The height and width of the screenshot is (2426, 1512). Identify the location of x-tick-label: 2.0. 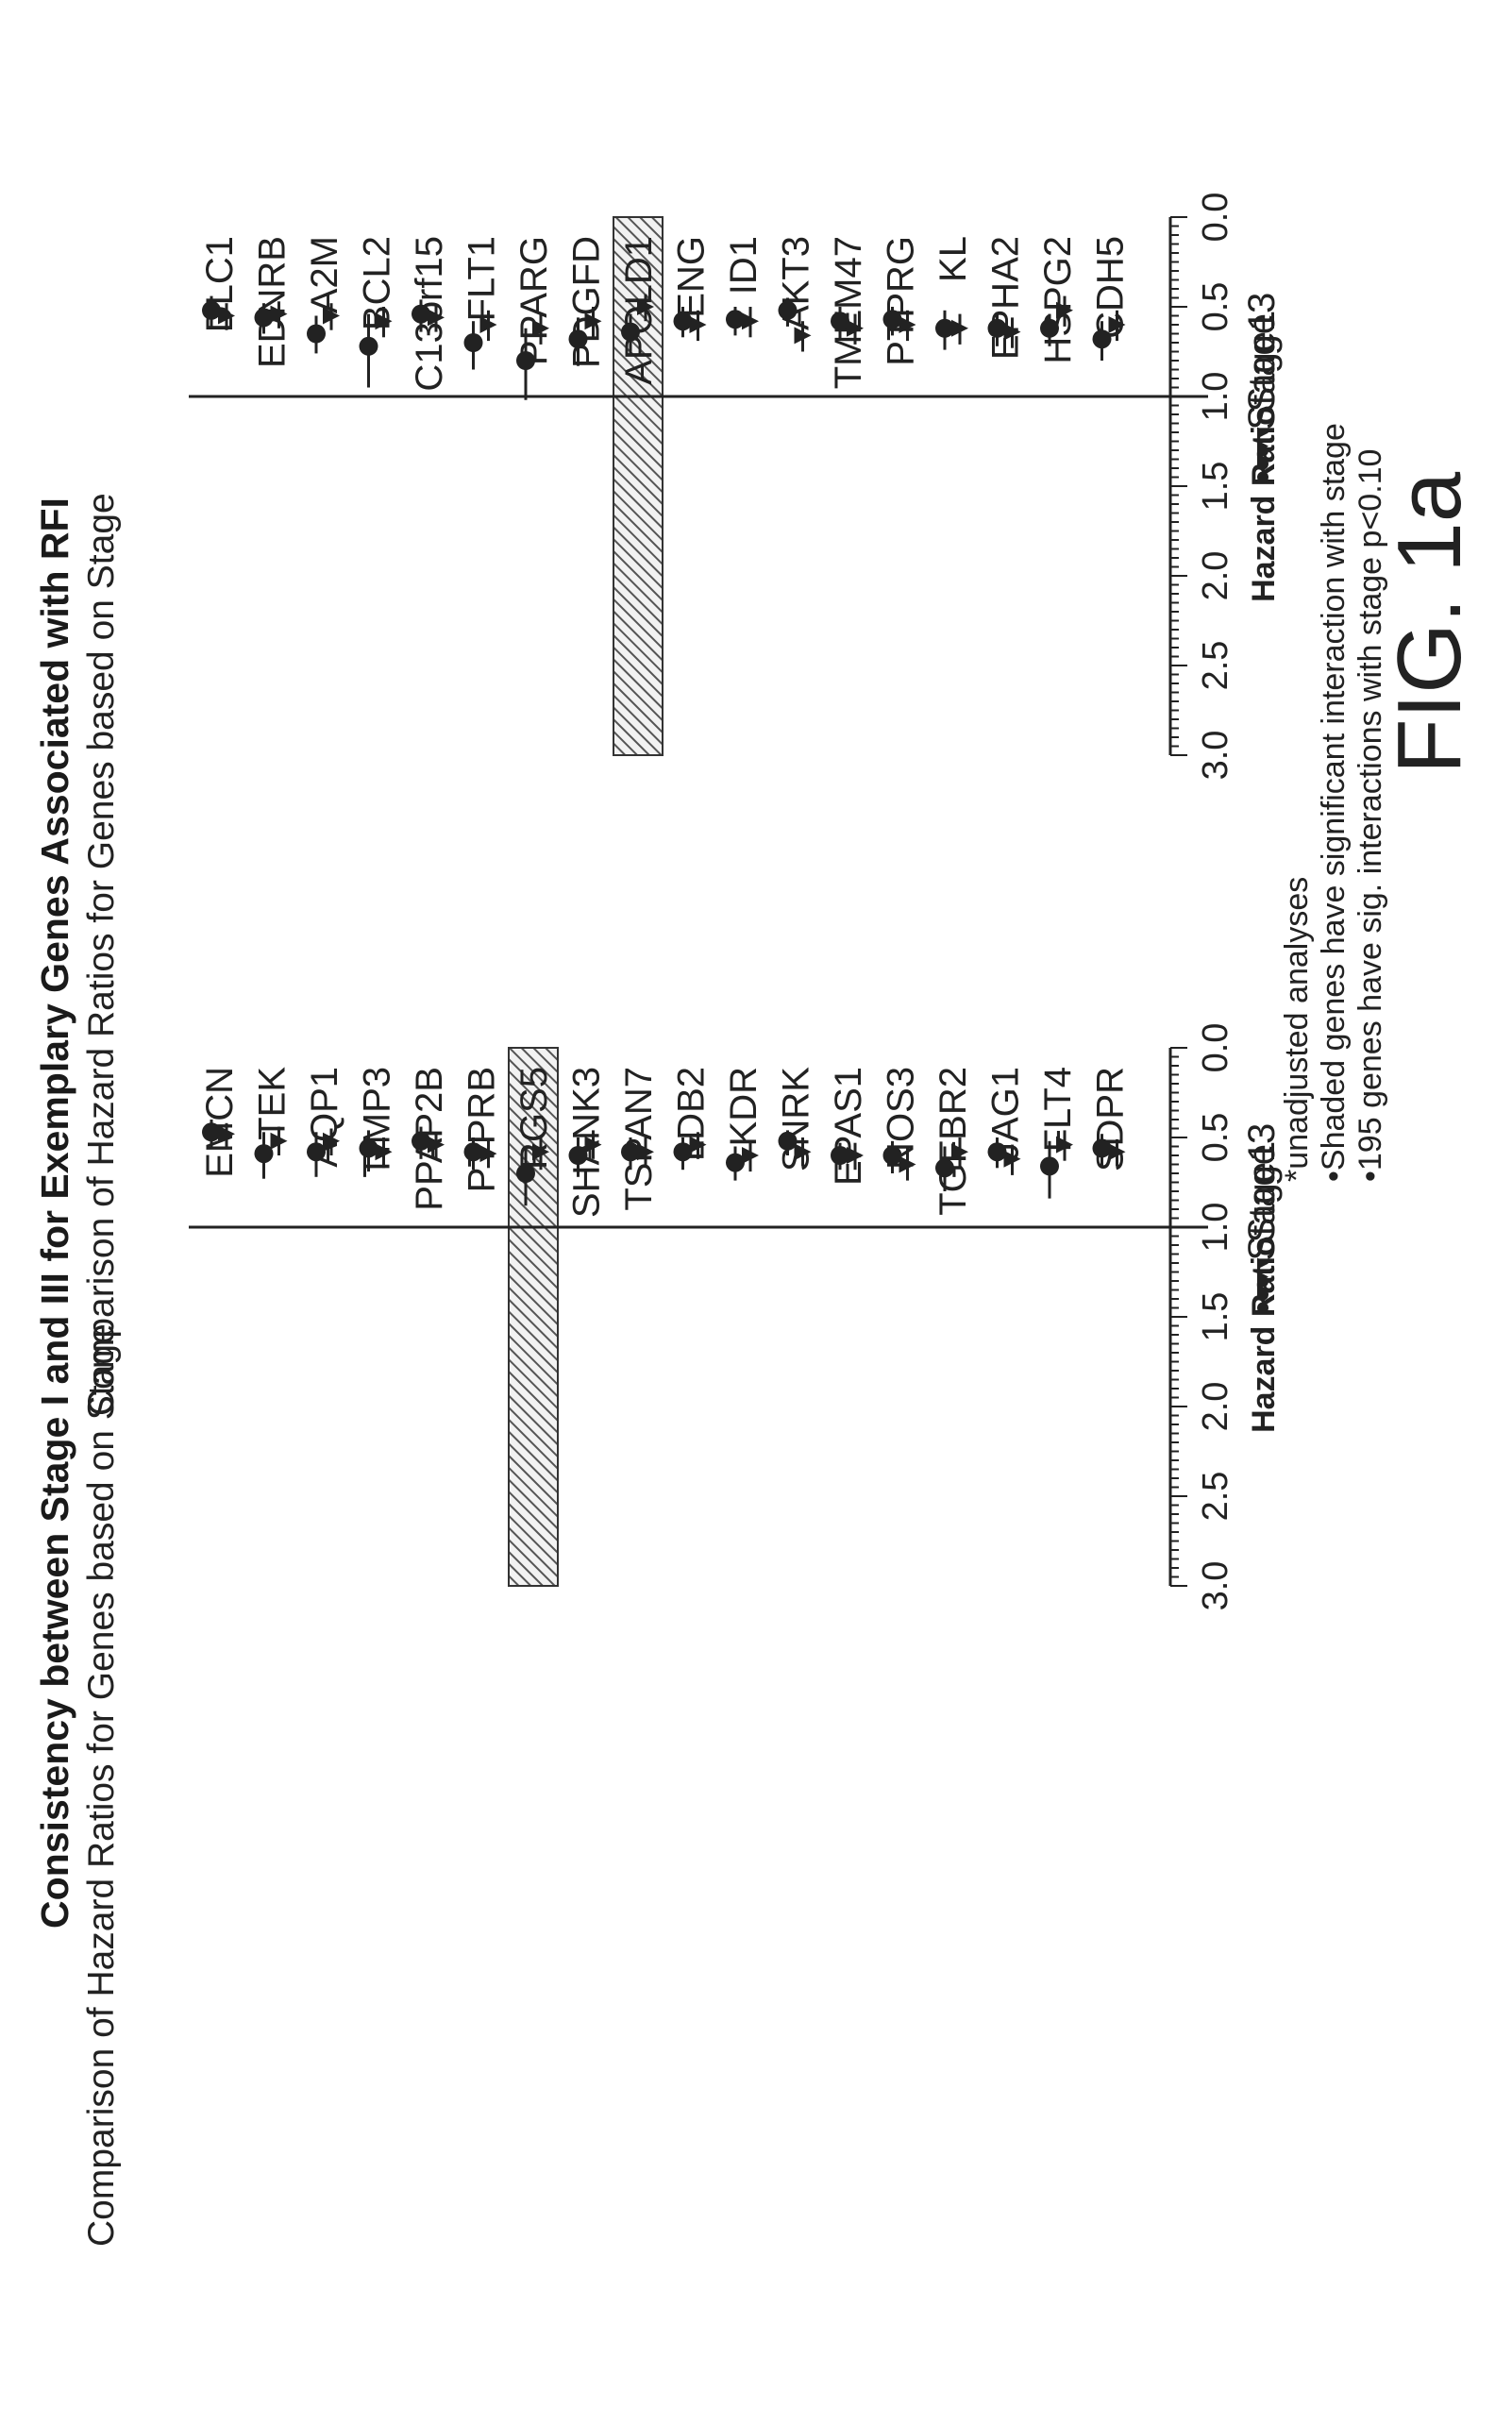
(1215, 576).